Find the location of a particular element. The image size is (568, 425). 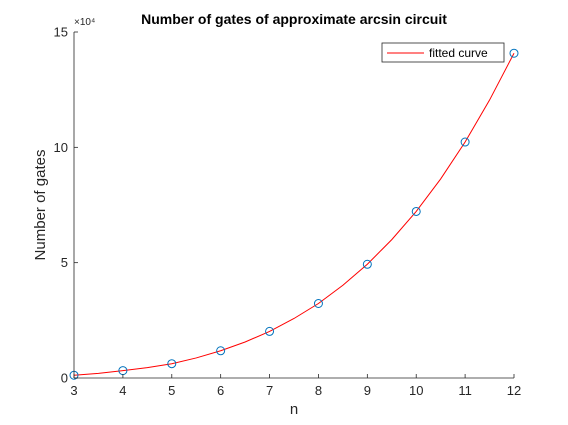

x-tick-label: 5 is located at coordinates (171, 390).